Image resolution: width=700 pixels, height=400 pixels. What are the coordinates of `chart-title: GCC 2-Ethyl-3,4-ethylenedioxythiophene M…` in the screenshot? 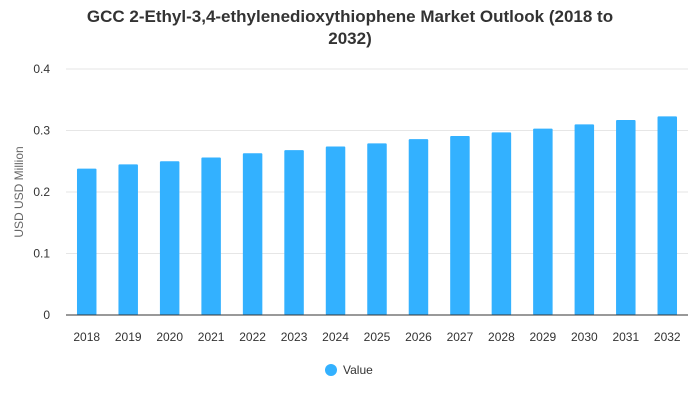 It's located at (350, 28).